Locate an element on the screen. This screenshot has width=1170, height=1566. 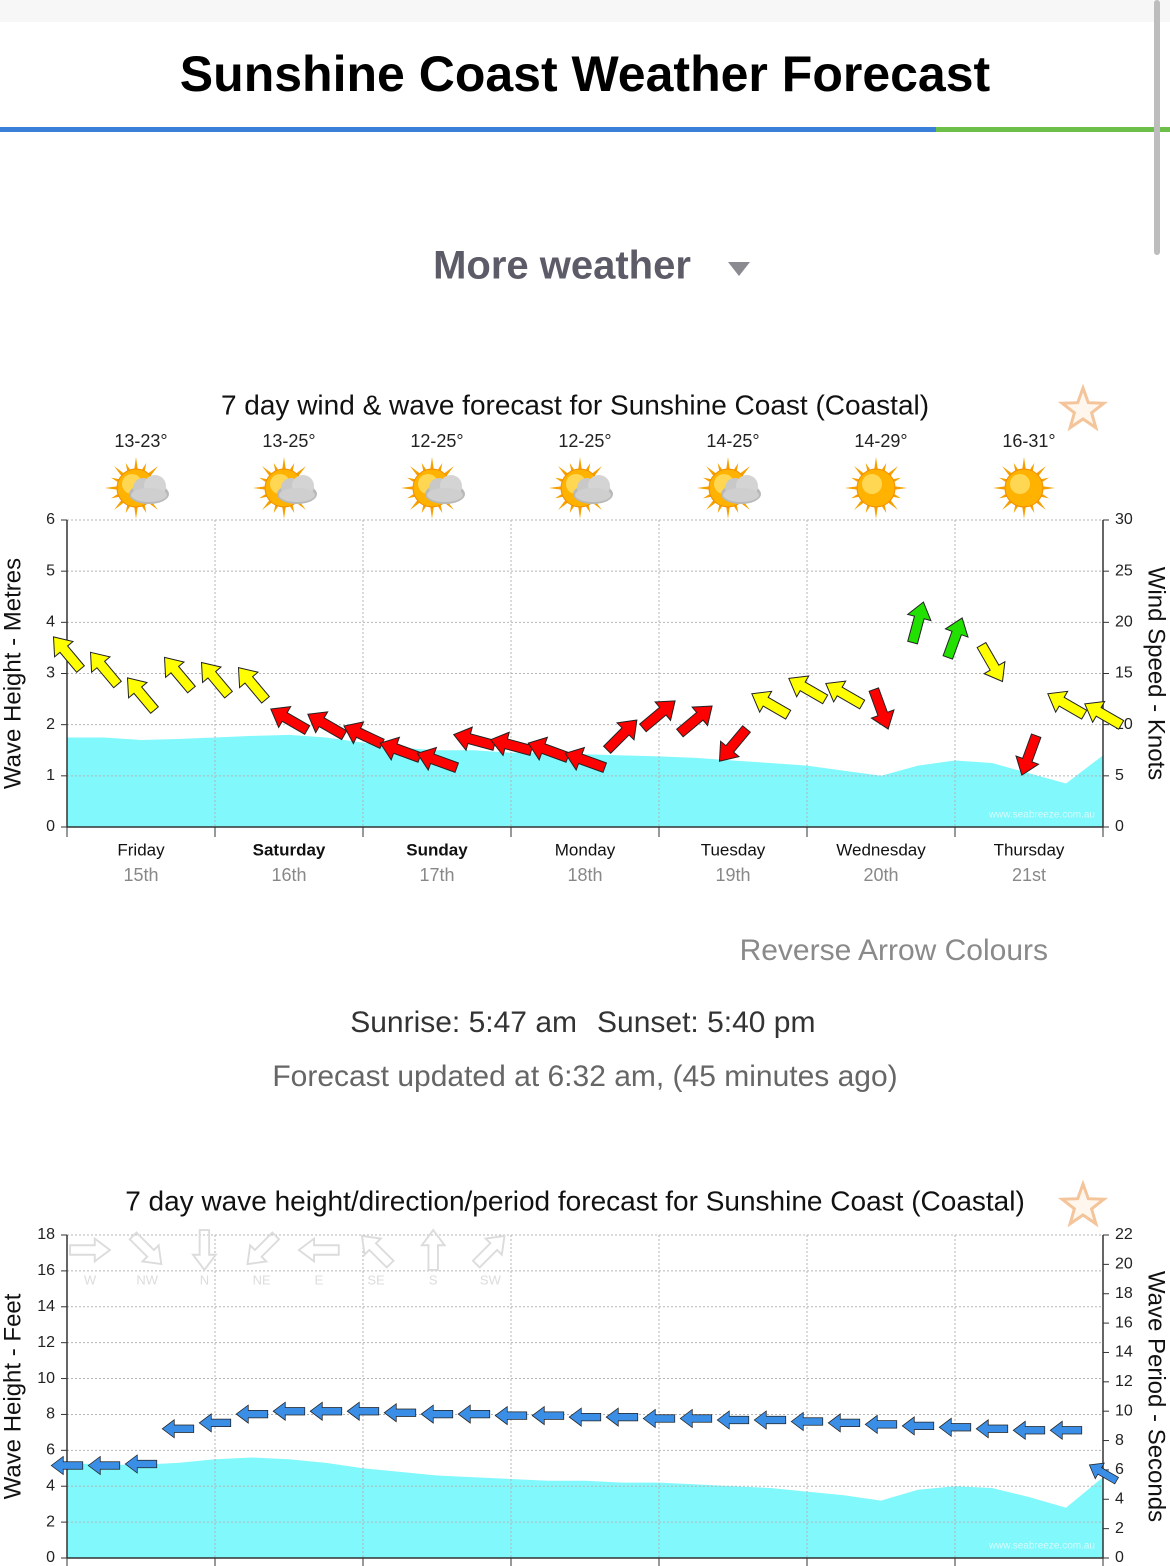
more-weather-menu: More weather is located at coordinates (591, 266).